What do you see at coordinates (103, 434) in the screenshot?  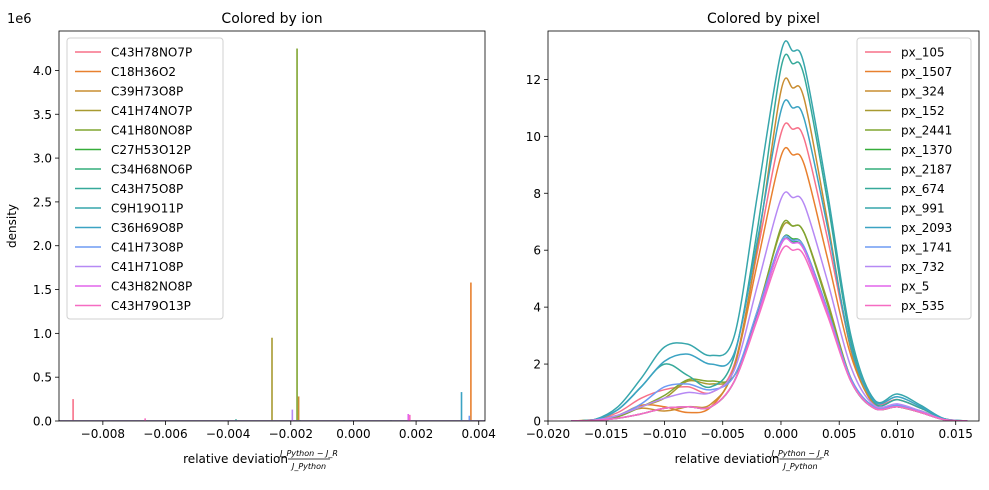 I see `left-x-tick-label: −0.008` at bounding box center [103, 434].